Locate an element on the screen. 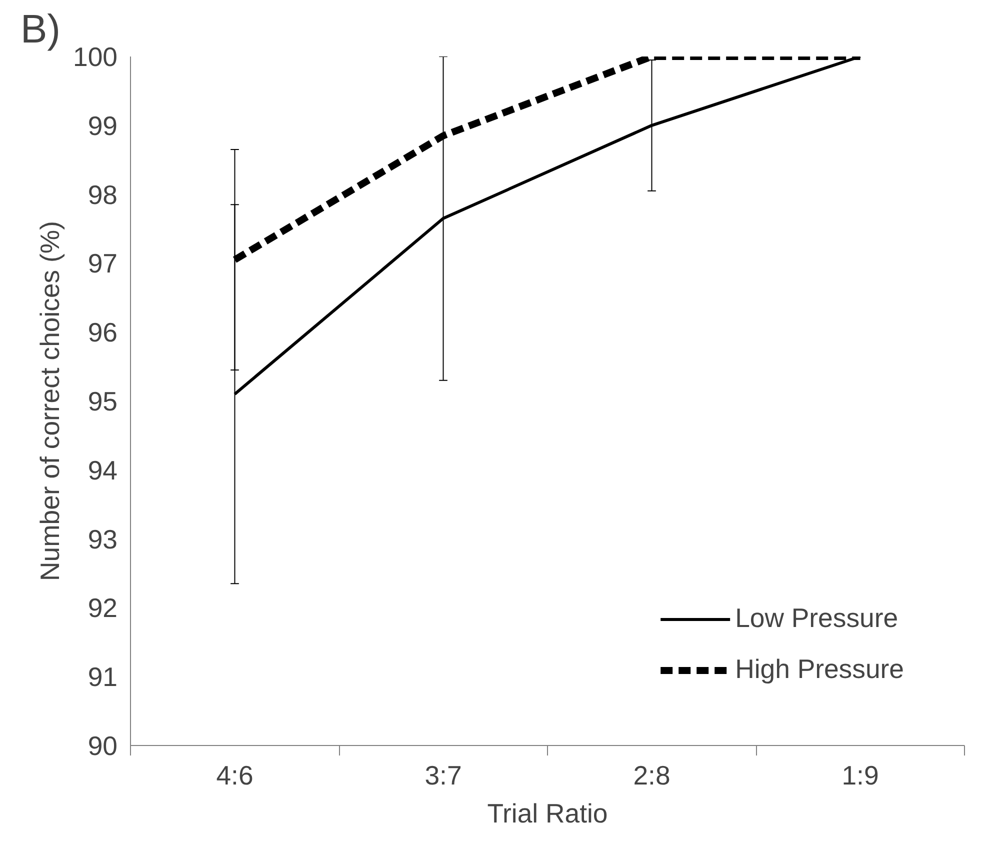 This screenshot has height=855, width=984. y-tick-label: 90 is located at coordinates (103, 746).